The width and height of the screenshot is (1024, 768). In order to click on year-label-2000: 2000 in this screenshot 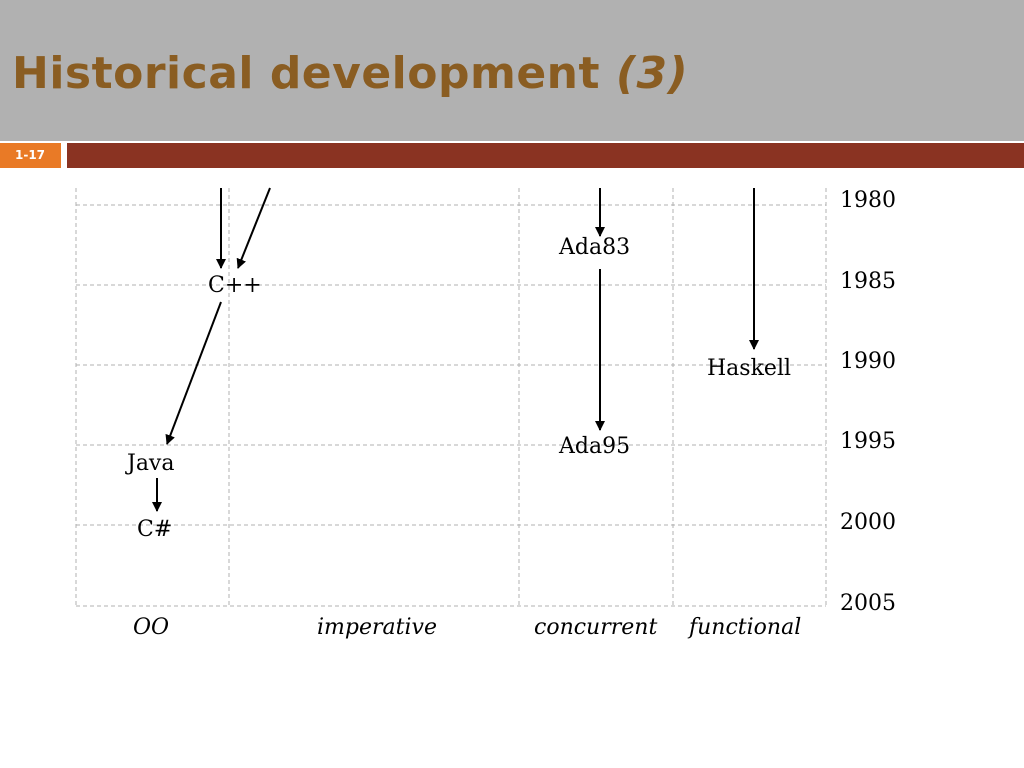, I will do `click(868, 522)`.